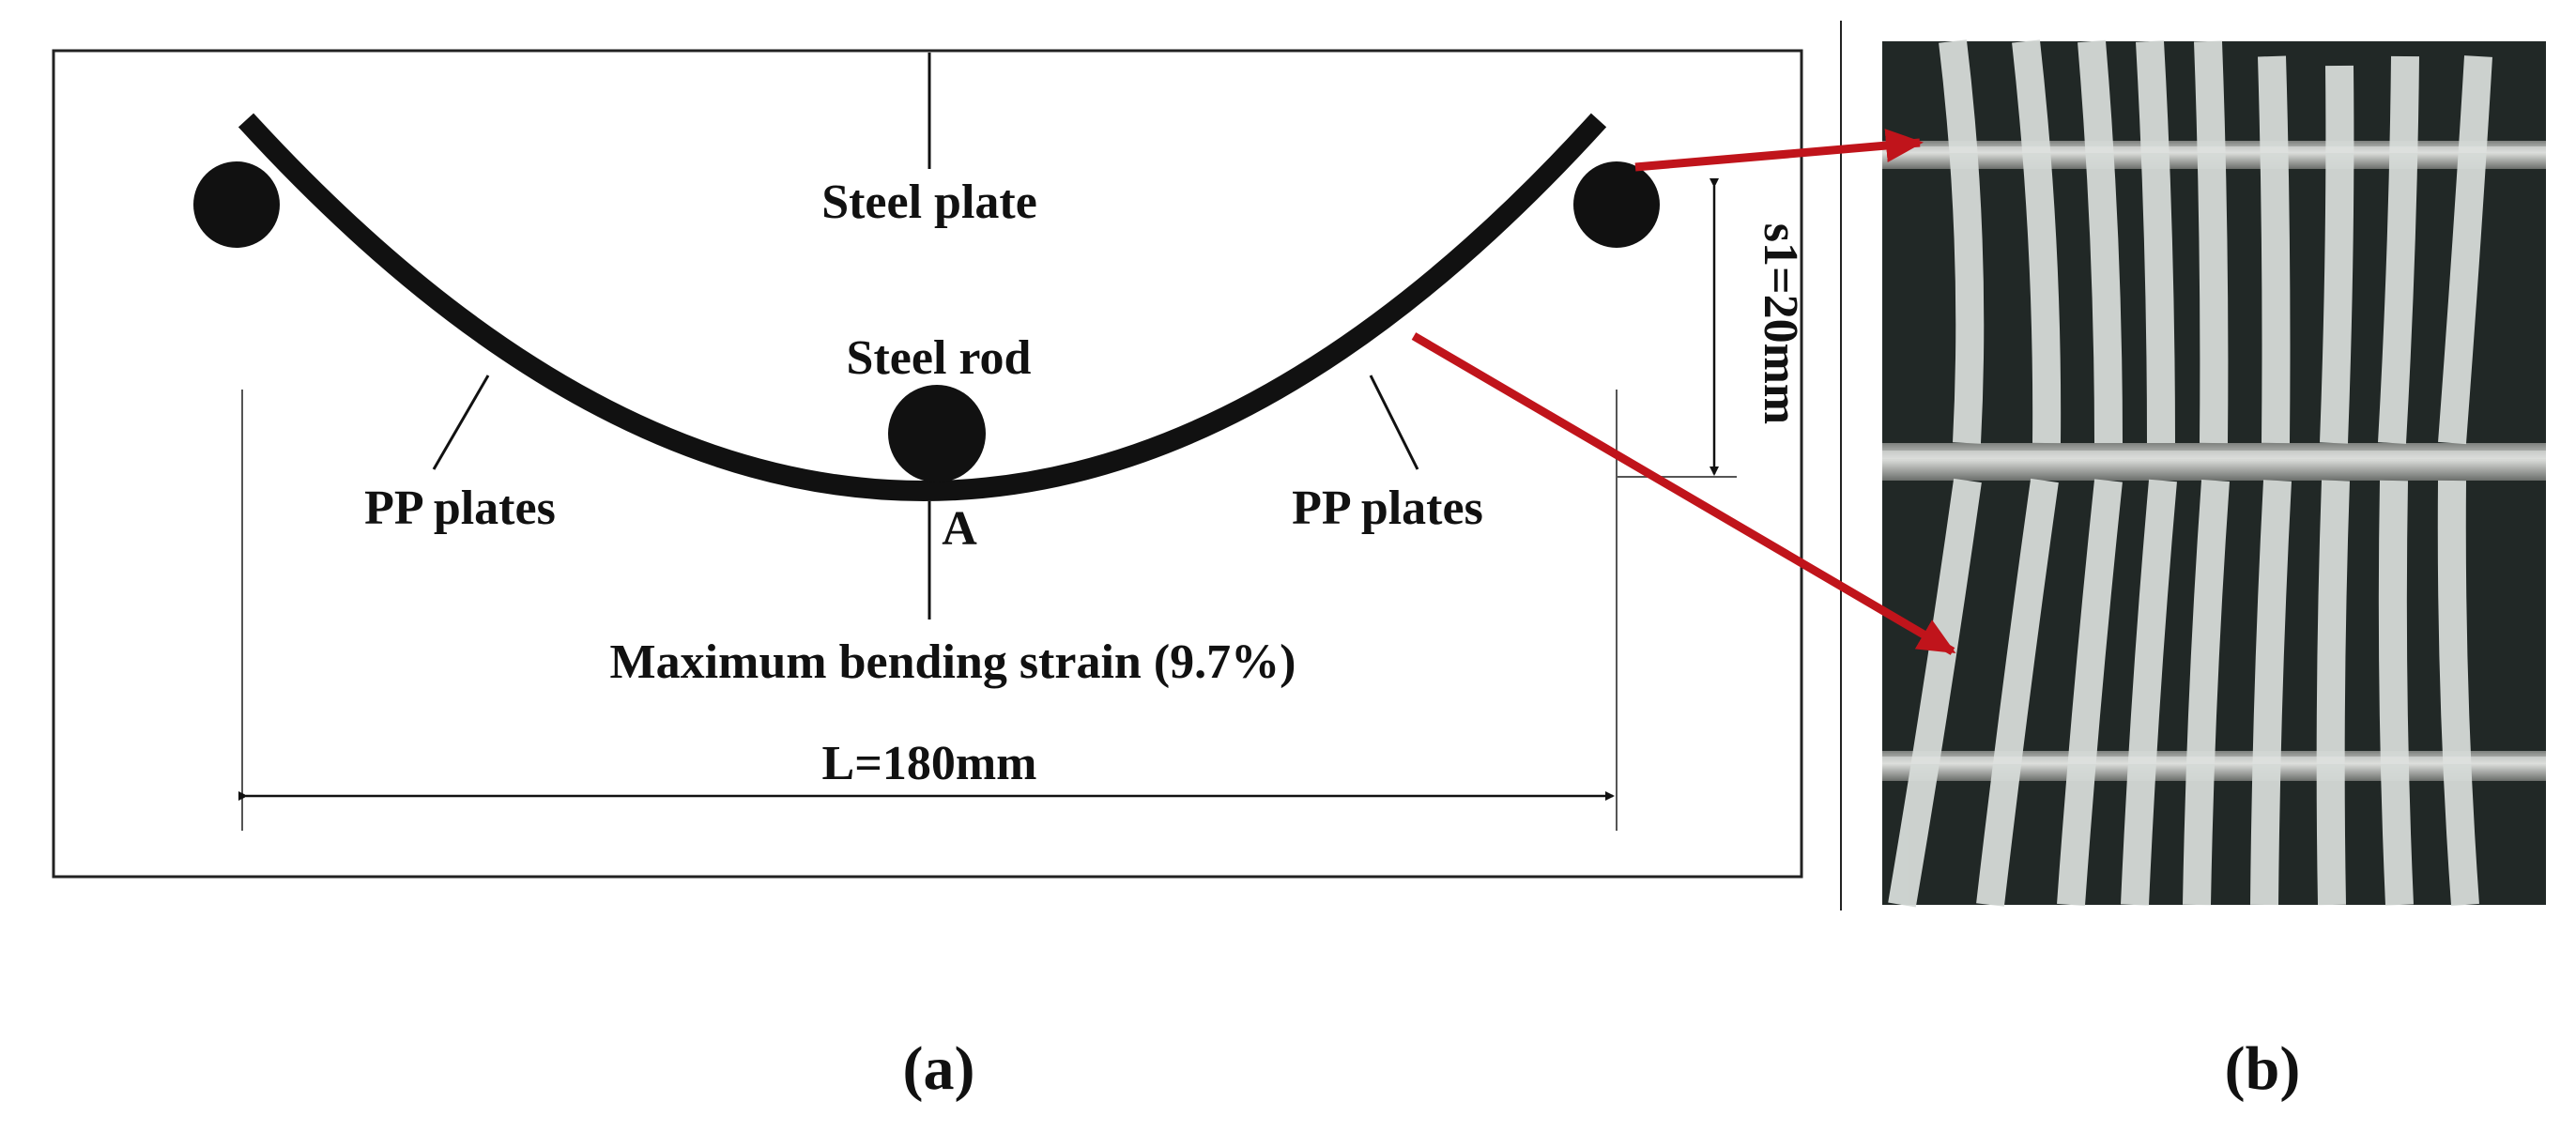 The height and width of the screenshot is (1132, 2576). What do you see at coordinates (1617, 204) in the screenshot?
I see `right-support-rod` at bounding box center [1617, 204].